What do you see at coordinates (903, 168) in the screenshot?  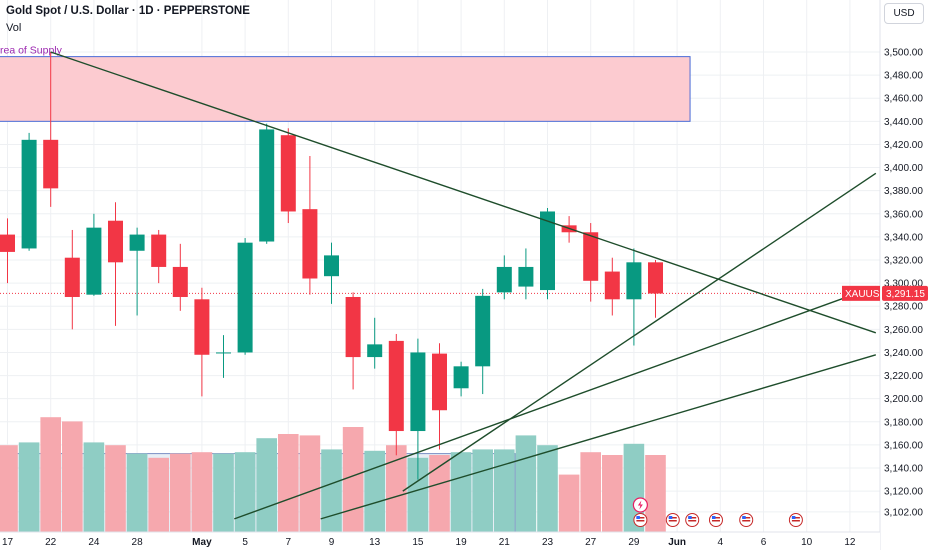 I see `y-tick-label: 3,400.00` at bounding box center [903, 168].